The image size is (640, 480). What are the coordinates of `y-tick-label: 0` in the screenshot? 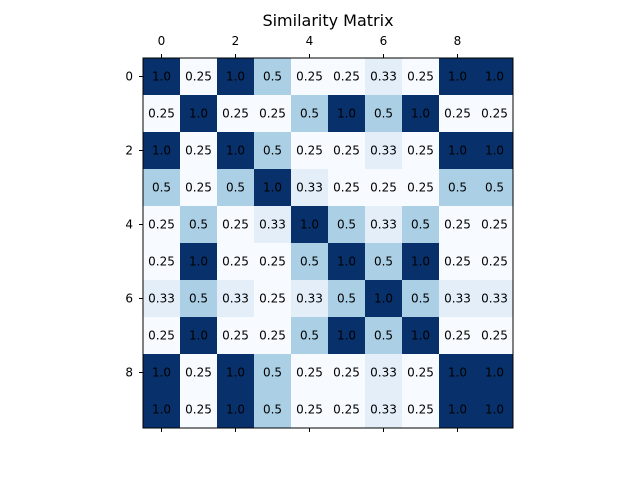 It's located at (129, 77).